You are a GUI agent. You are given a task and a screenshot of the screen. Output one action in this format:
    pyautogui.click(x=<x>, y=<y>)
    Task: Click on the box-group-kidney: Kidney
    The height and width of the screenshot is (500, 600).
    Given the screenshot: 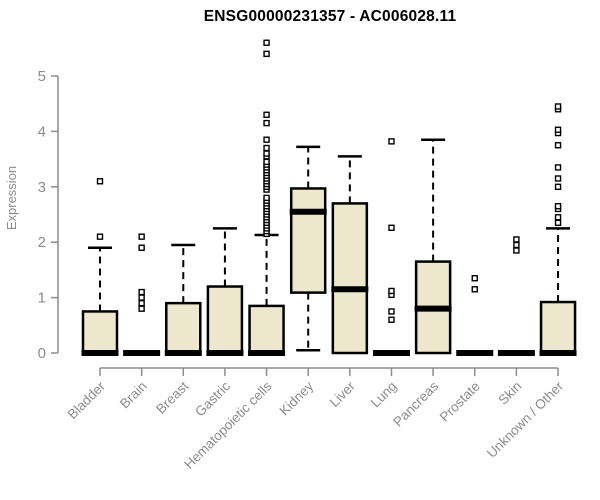 What is the action you would take?
    pyautogui.click(x=302, y=281)
    